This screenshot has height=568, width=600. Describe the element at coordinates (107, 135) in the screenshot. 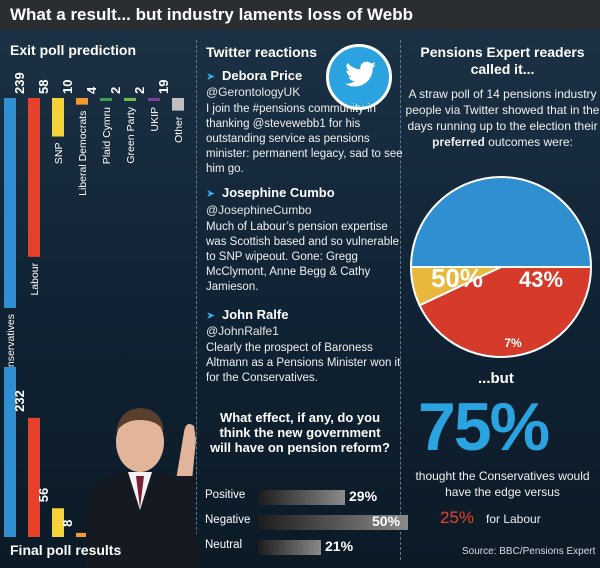

I see `party-label: Plaid Cymru` at that location.